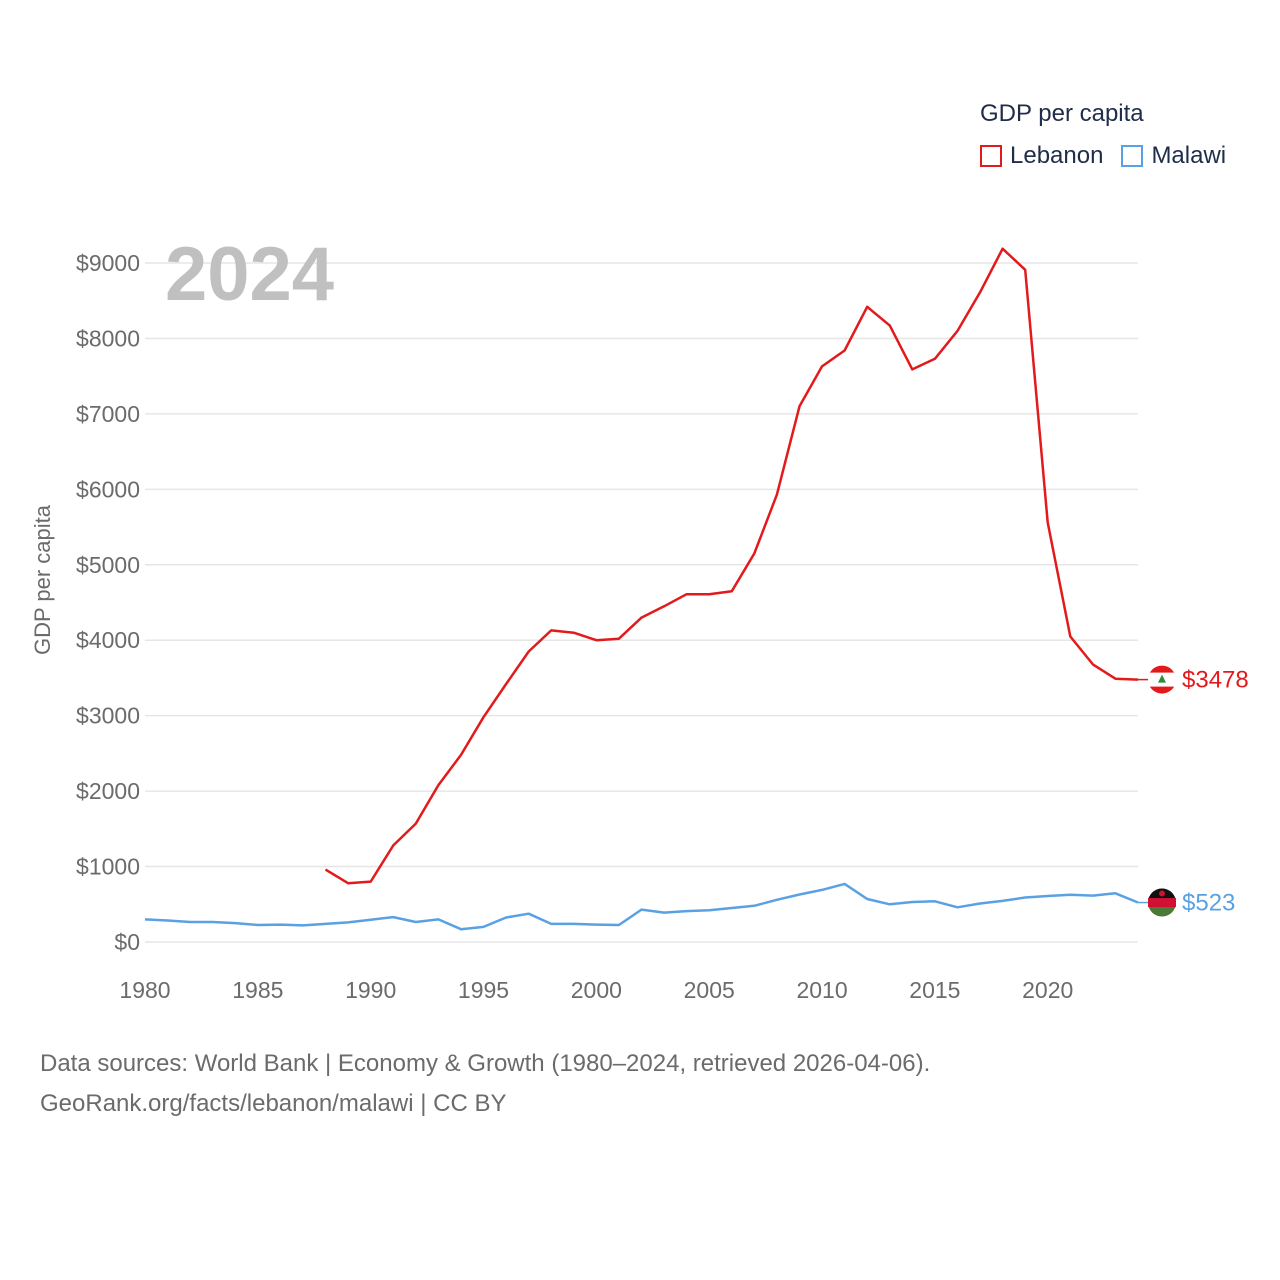 This screenshot has width=1280, height=1280. What do you see at coordinates (108, 338) in the screenshot?
I see `y-tick-label: $8000` at bounding box center [108, 338].